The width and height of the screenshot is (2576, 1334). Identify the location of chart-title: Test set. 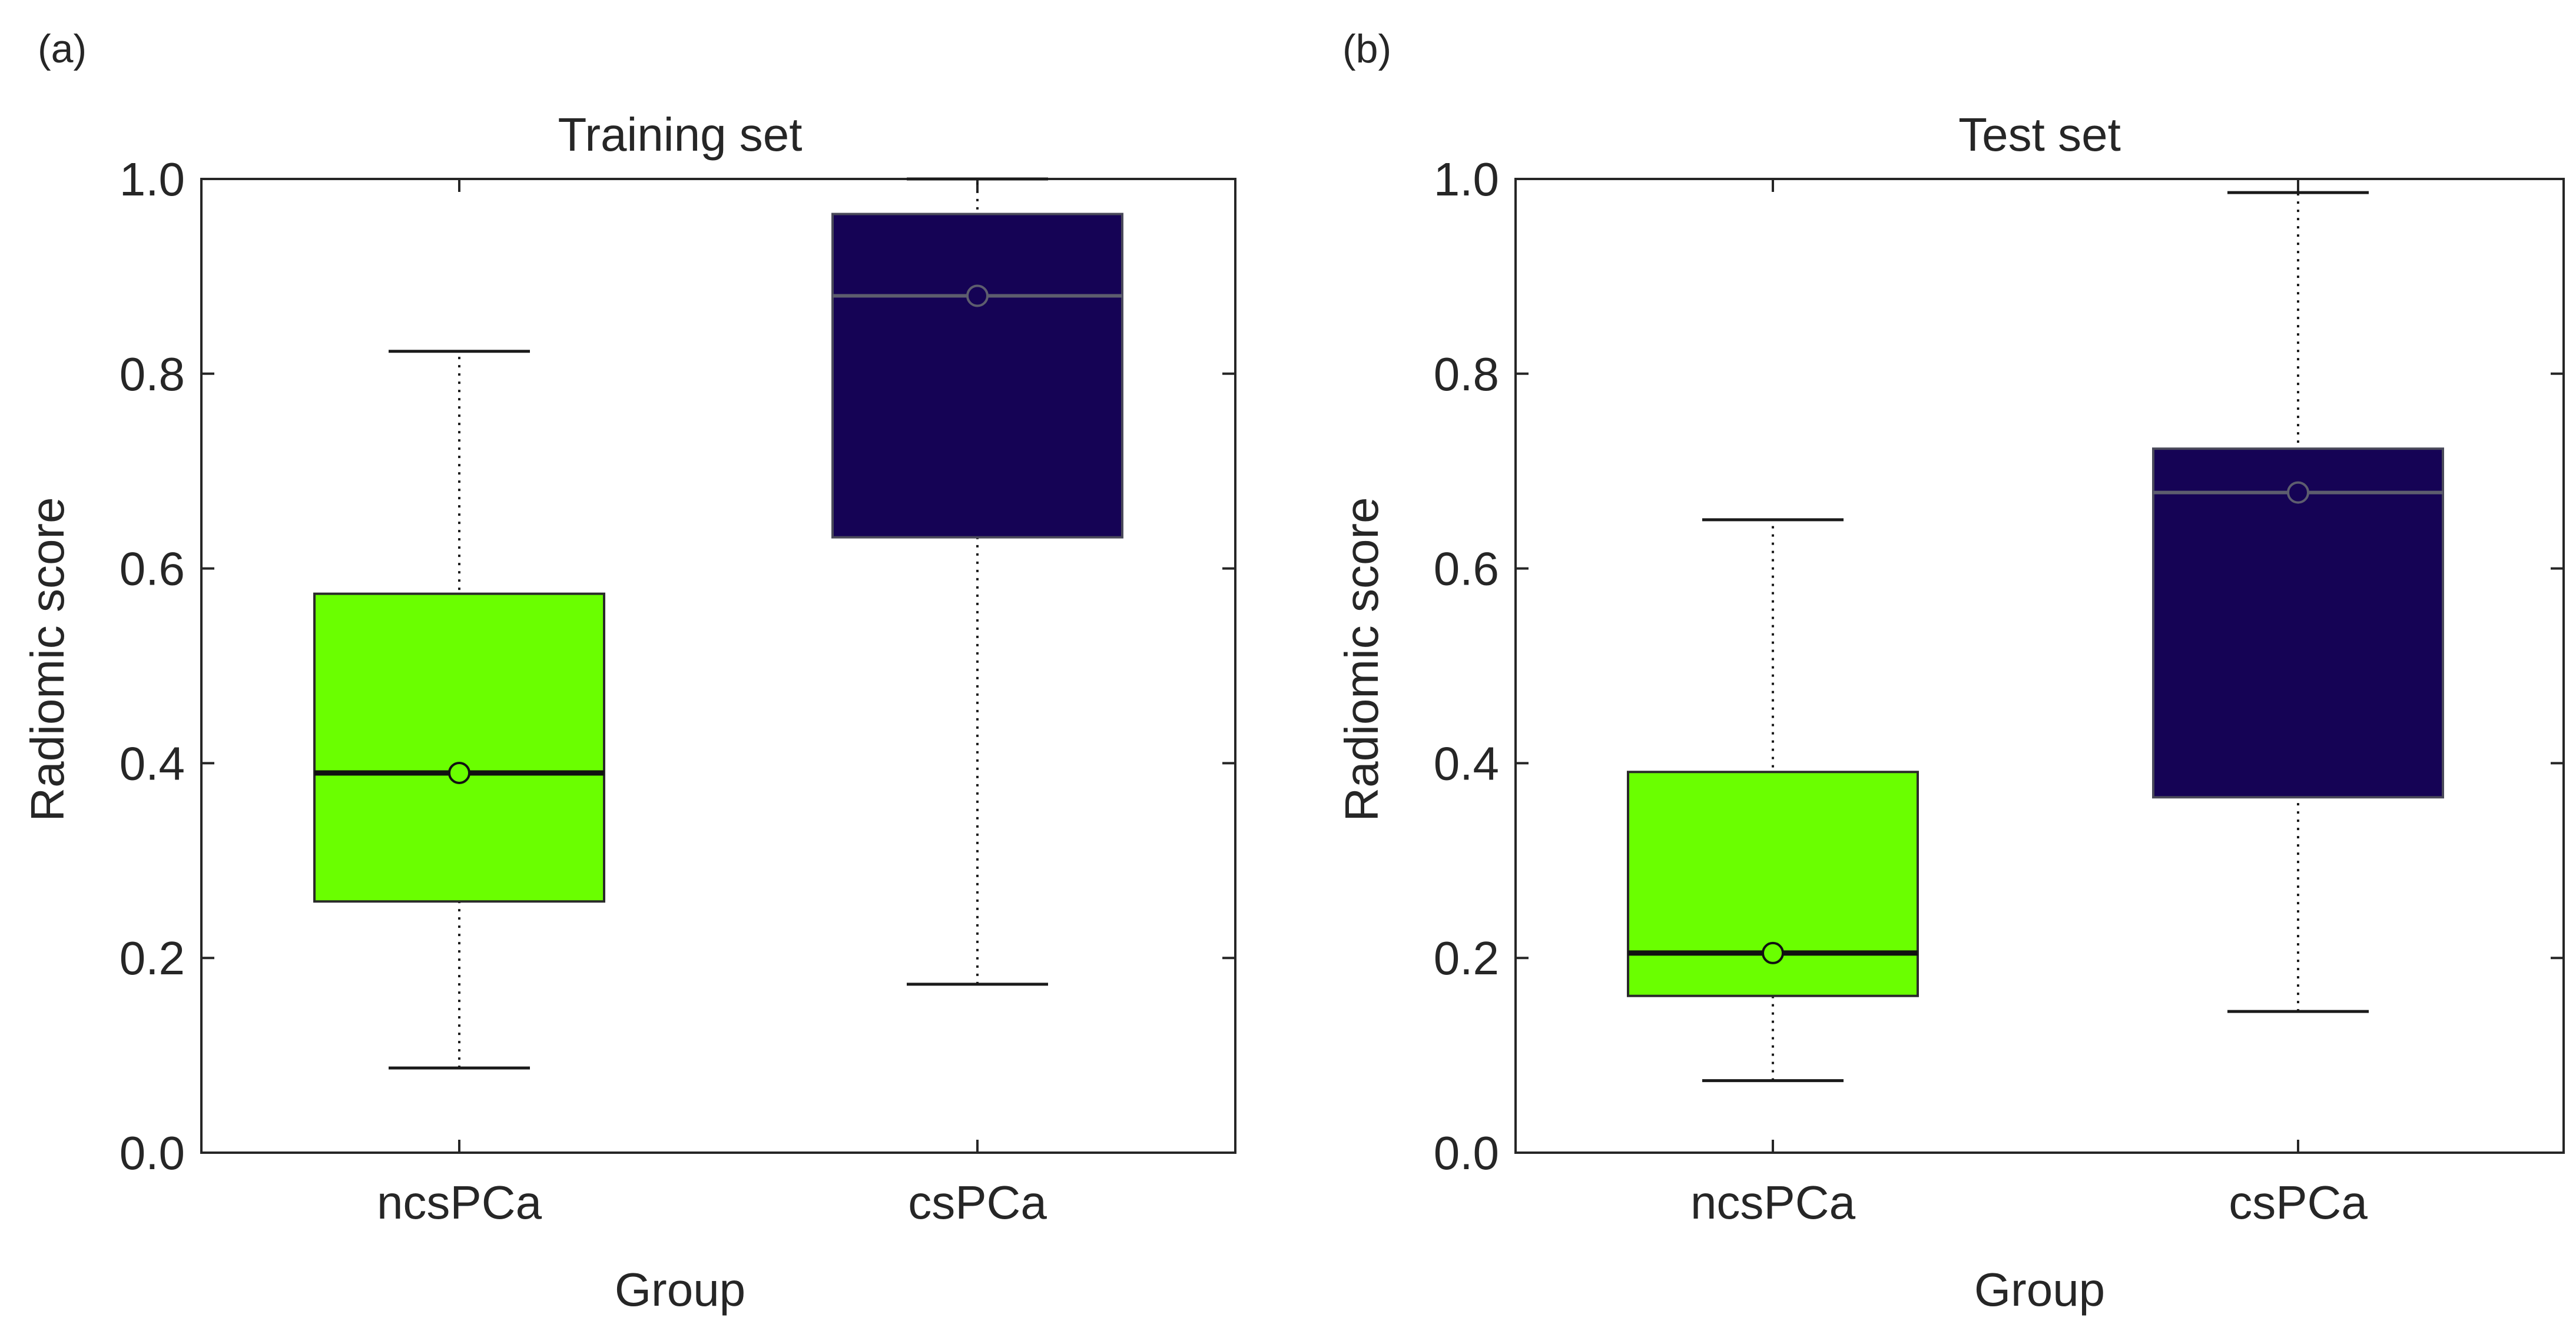
(2039, 134).